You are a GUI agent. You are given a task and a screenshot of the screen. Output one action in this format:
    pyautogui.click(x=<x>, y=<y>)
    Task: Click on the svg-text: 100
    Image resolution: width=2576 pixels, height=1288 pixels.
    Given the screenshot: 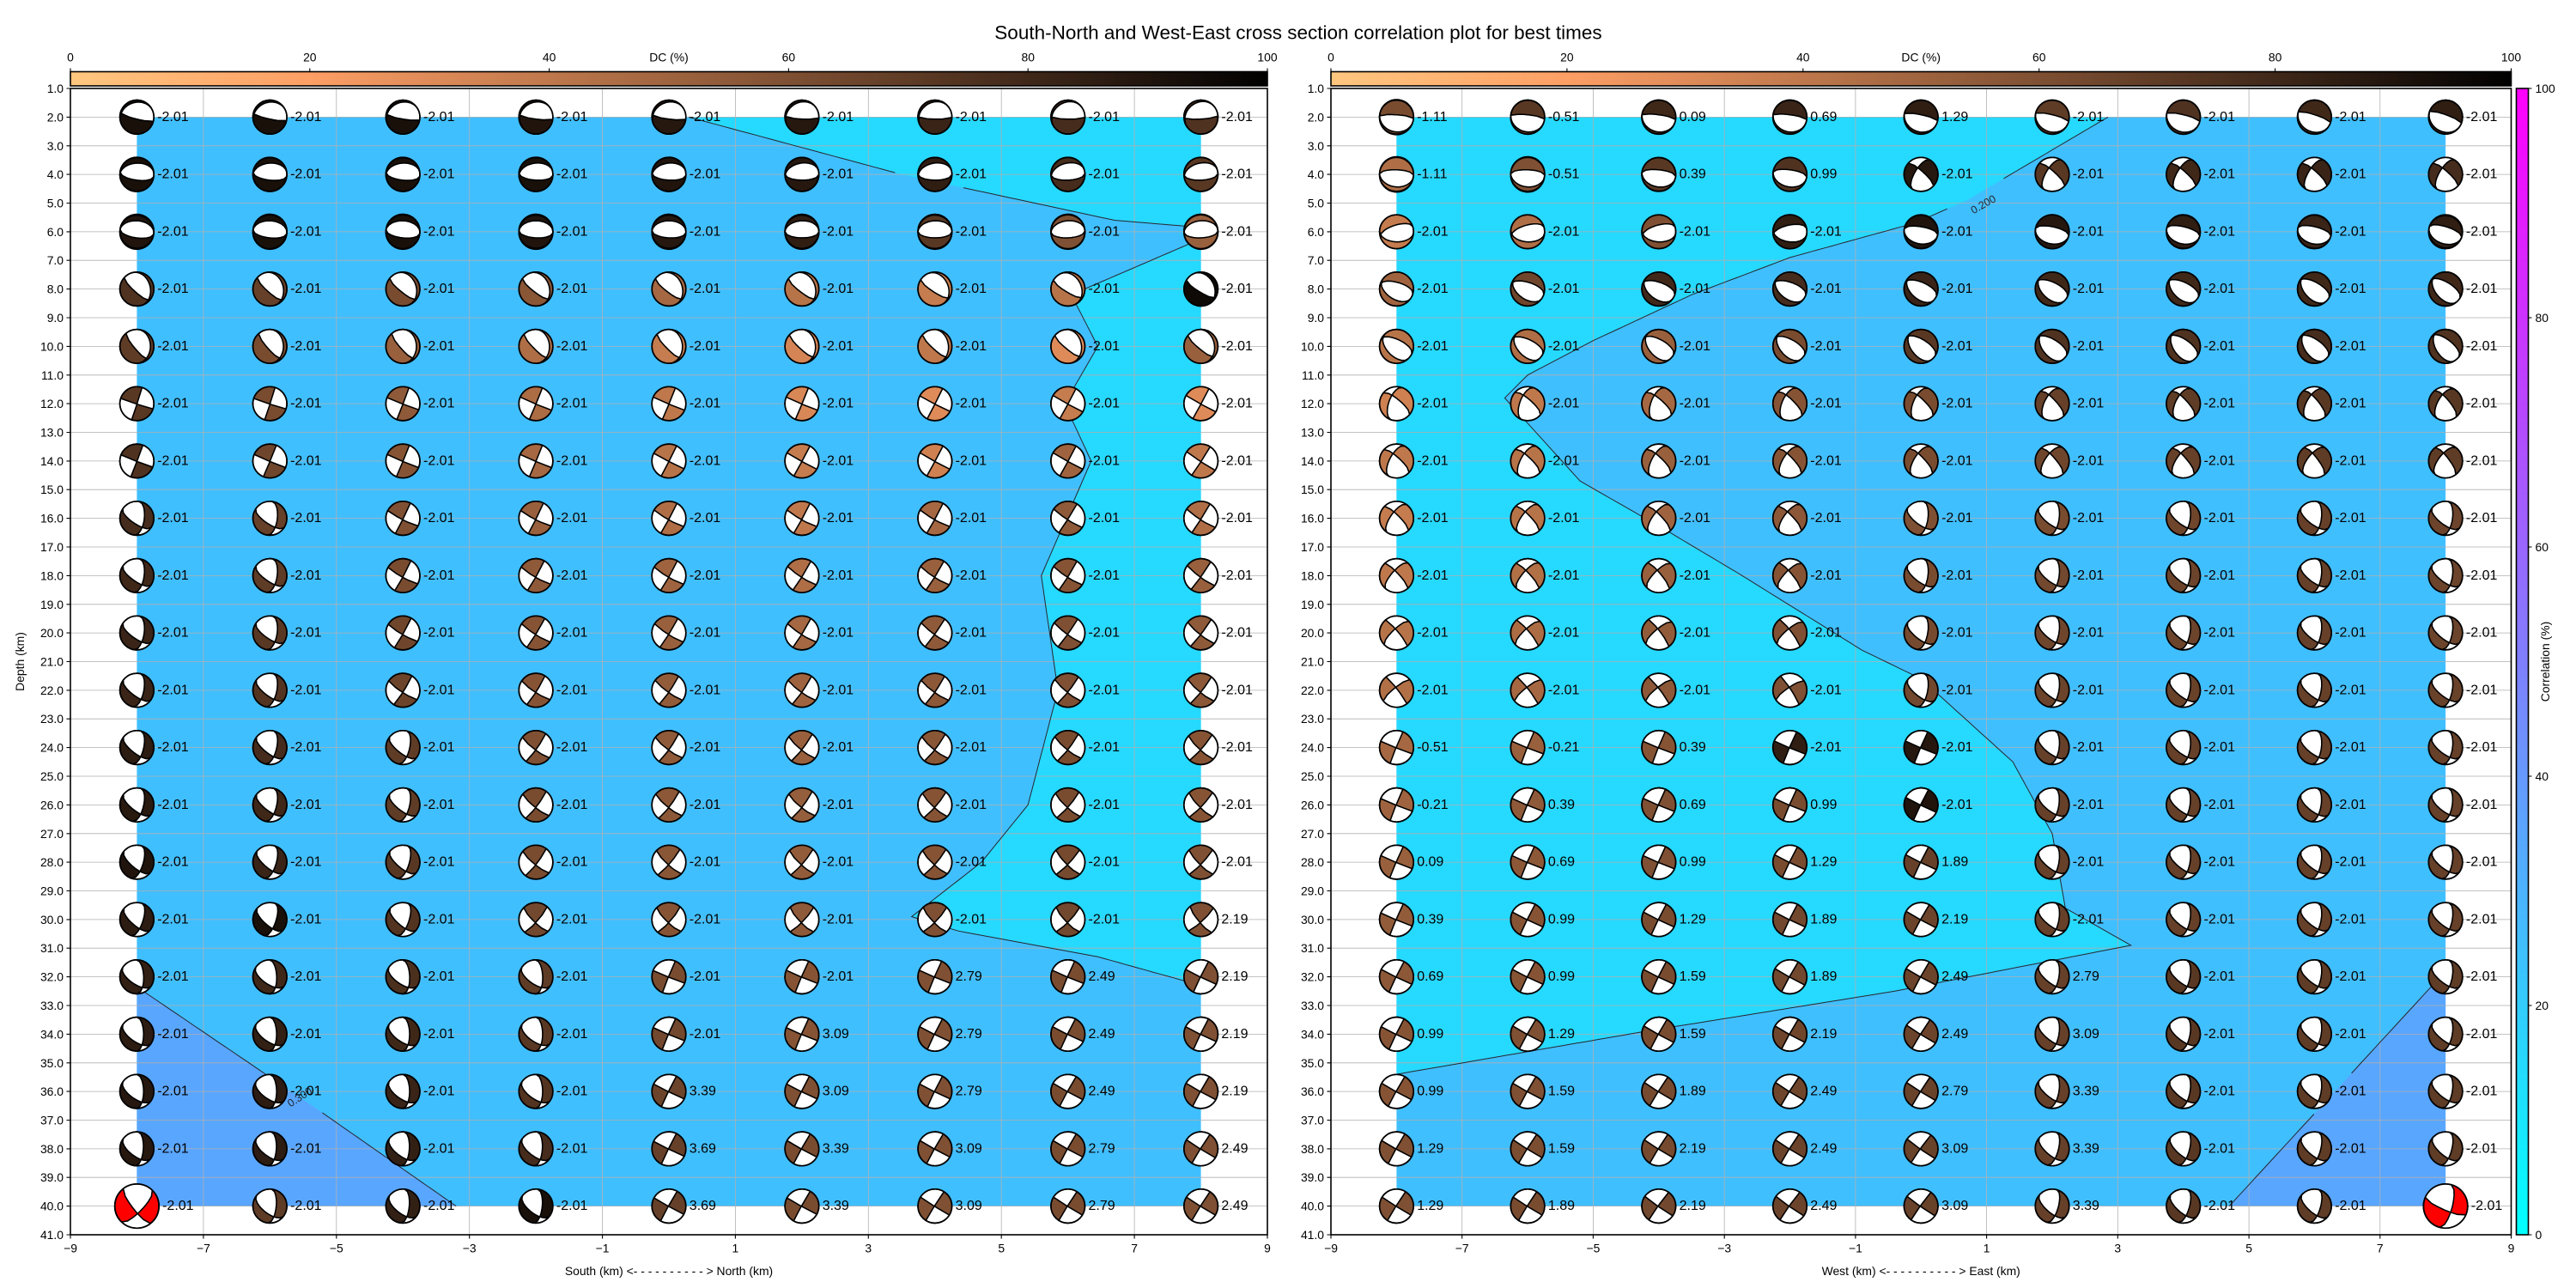 What is the action you would take?
    pyautogui.click(x=2511, y=58)
    